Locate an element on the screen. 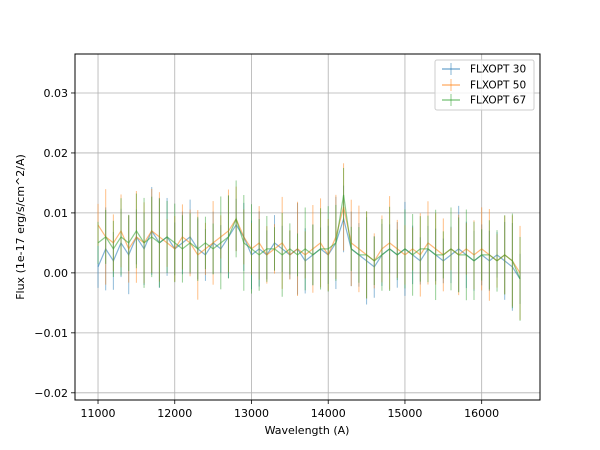 This screenshot has height=450, width=600. legend-box is located at coordinates (484, 85).